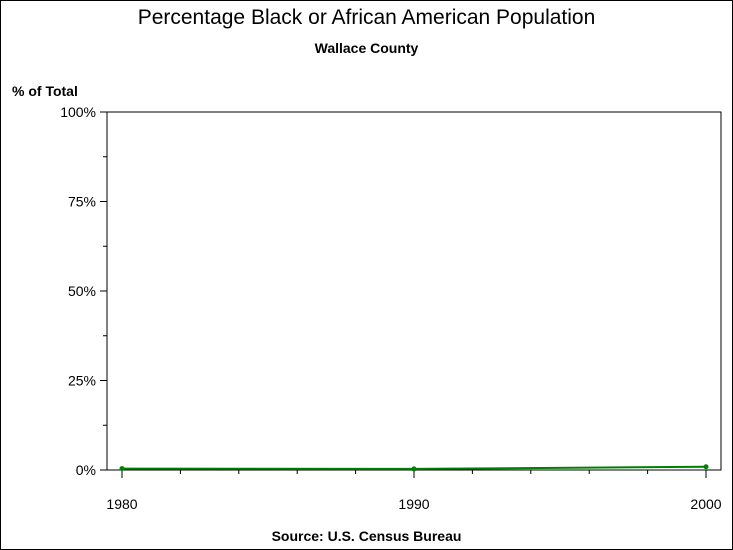  Describe the element at coordinates (82, 381) in the screenshot. I see `y-tick-label: 25%` at that location.